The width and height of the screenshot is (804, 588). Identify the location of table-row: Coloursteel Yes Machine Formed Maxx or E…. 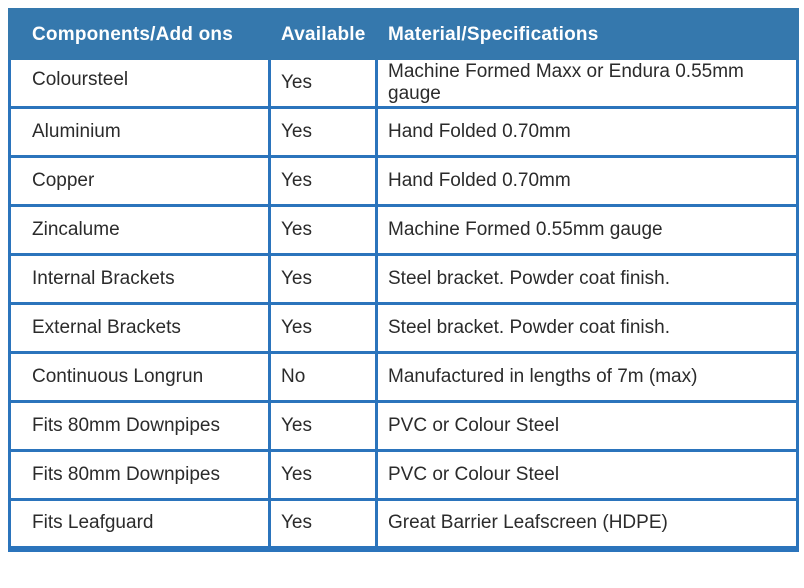
(403, 83).